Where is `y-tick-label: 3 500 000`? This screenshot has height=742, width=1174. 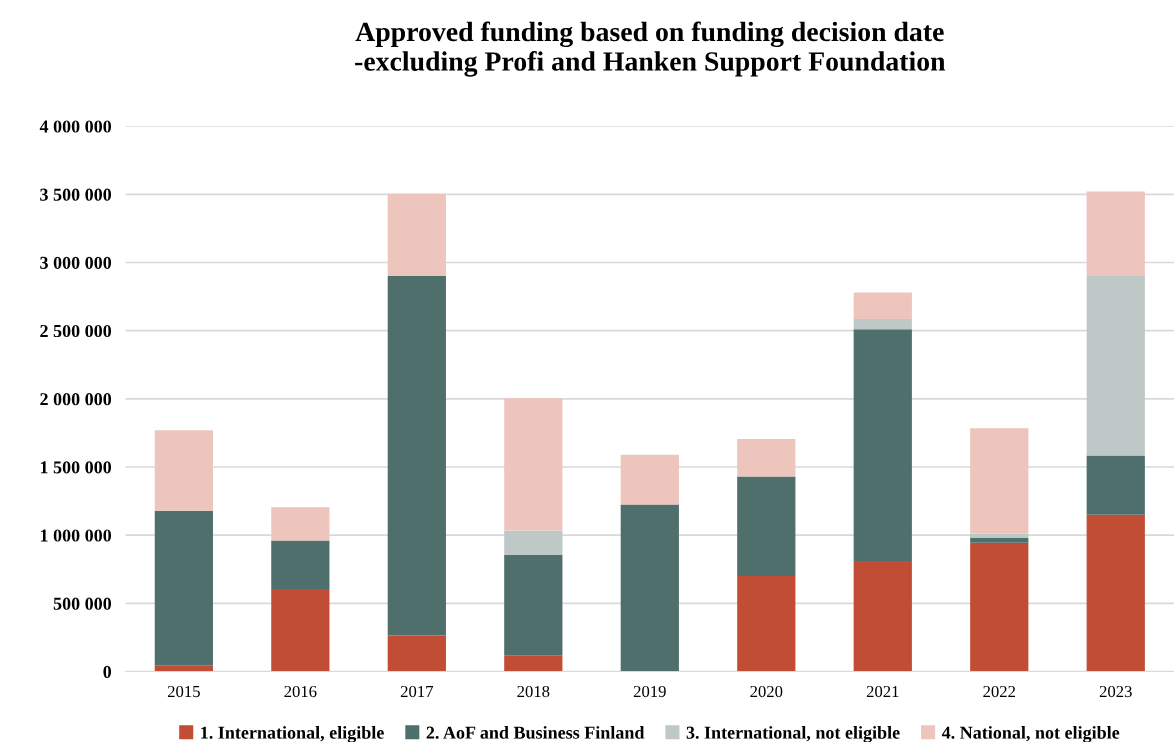
y-tick-label: 3 500 000 is located at coordinates (76, 194).